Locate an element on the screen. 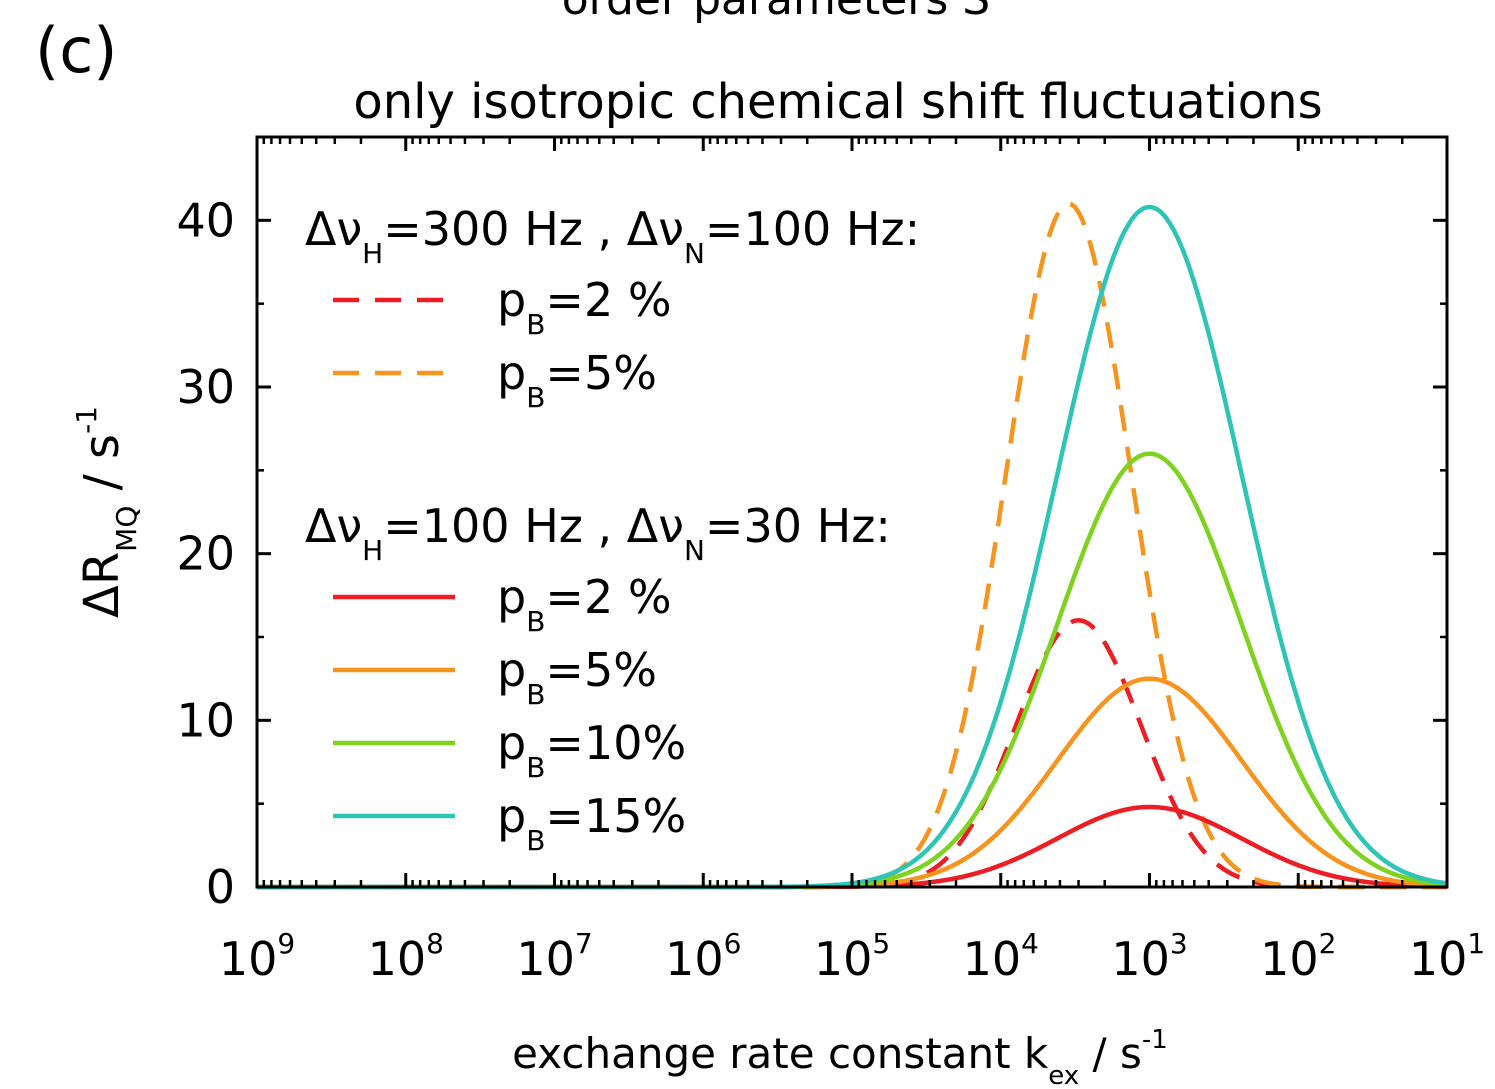 Image resolution: width=1495 pixels, height=1089 pixels. x-tick-label: 10⁴ is located at coordinates (1001, 956).